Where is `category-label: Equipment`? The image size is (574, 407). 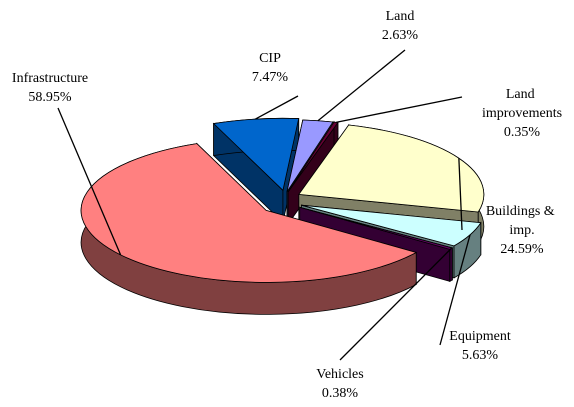 category-label: Equipment is located at coordinates (480, 336).